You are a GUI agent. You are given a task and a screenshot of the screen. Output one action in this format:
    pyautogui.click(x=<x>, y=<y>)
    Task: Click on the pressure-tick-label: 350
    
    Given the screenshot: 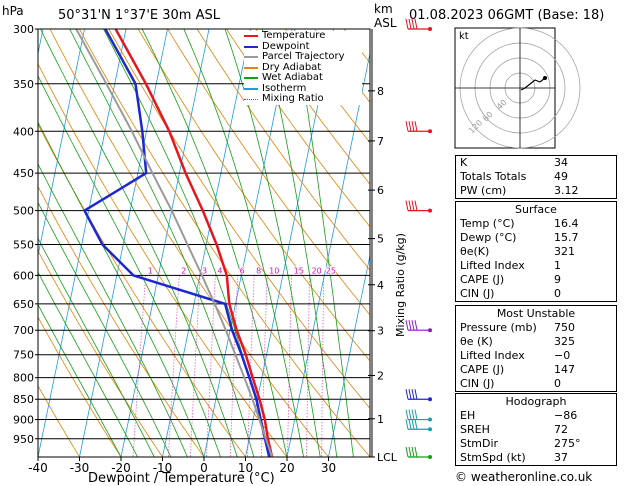 What is the action you would take?
    pyautogui.click(x=23, y=84)
    